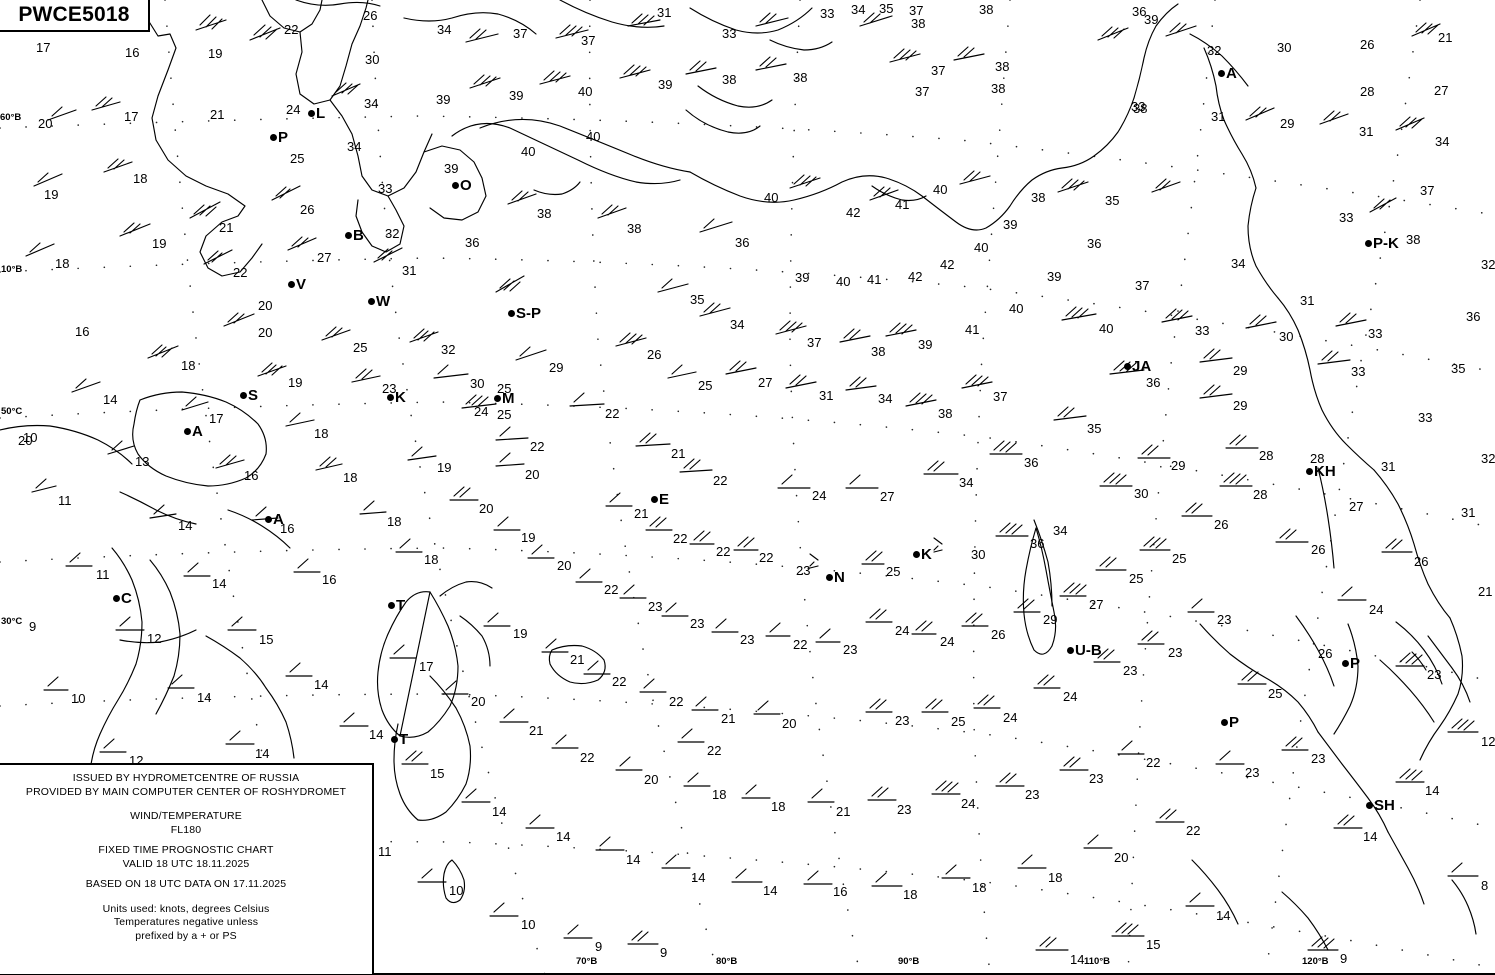  Describe the element at coordinates (947, 641) in the screenshot. I see `temperature-value: 24` at that location.